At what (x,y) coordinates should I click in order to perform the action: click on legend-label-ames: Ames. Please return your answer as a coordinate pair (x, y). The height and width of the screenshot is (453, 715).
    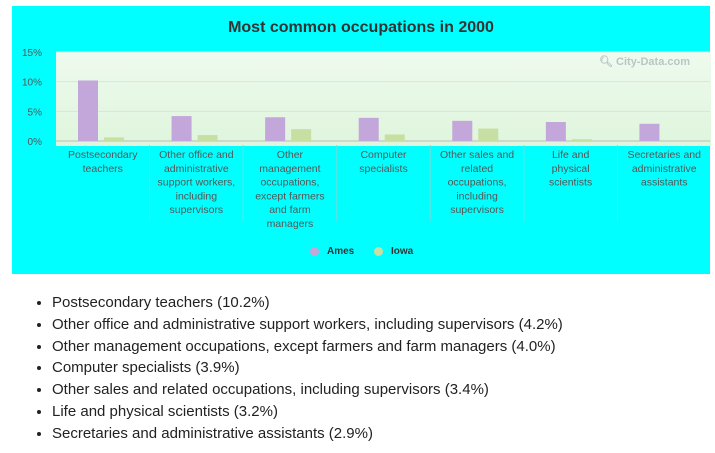
    Looking at the image, I should click on (341, 251).